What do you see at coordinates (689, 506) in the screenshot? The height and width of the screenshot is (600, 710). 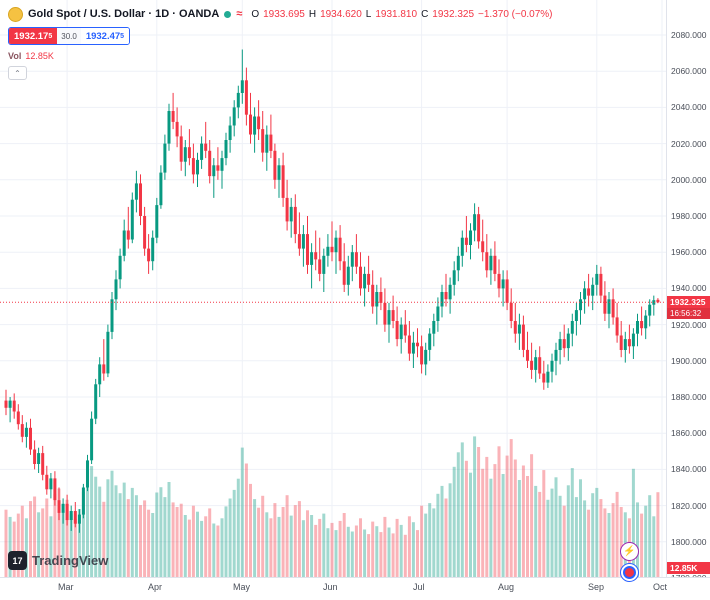 I see `price-axis-label: 1820.000` at bounding box center [689, 506].